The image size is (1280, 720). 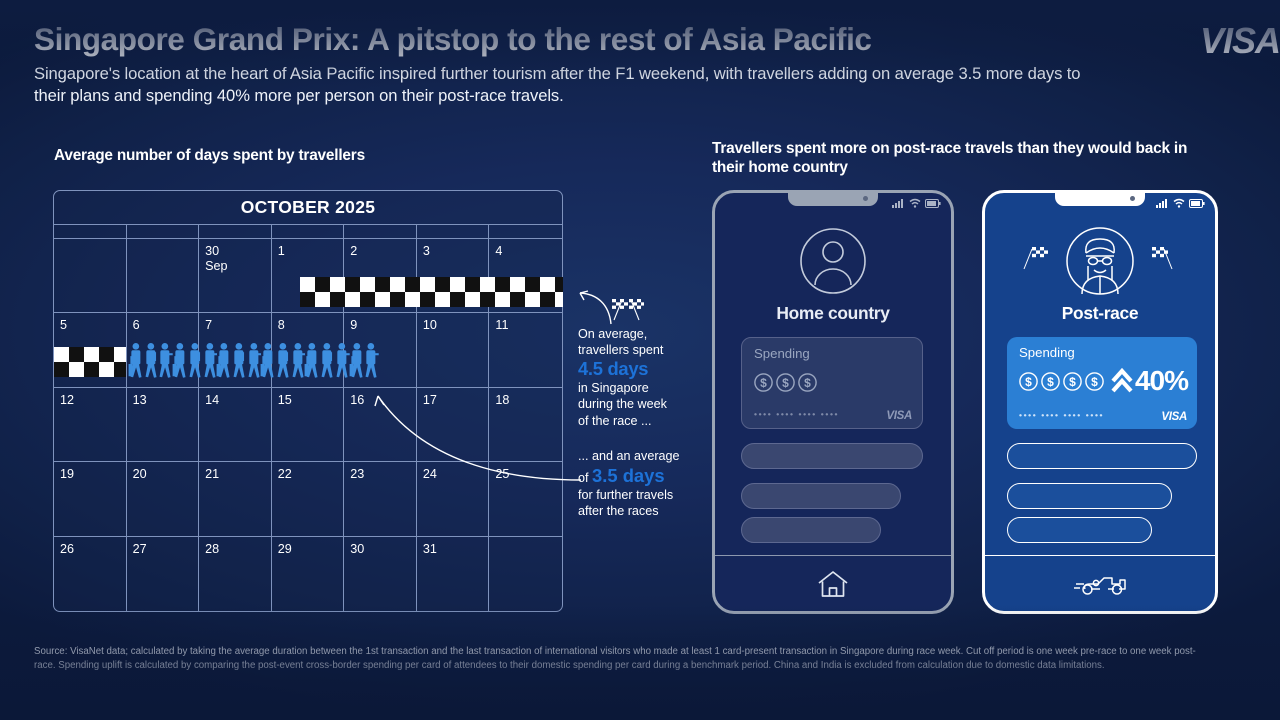 I want to click on calendar-day-cell: 30 Sep, so click(x=235, y=276).